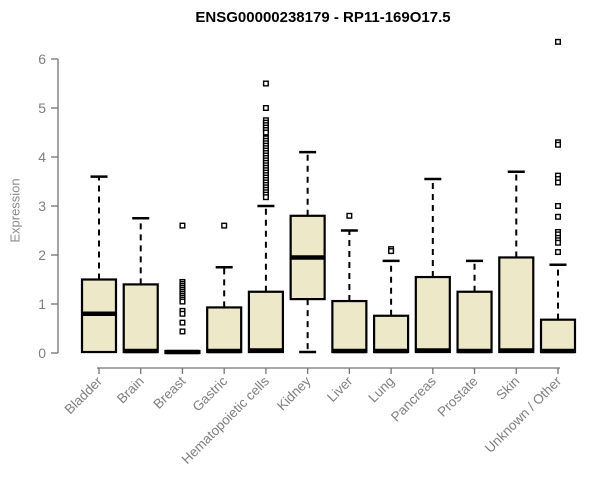  I want to click on x-tick-label-lung: Lung, so click(381, 390).